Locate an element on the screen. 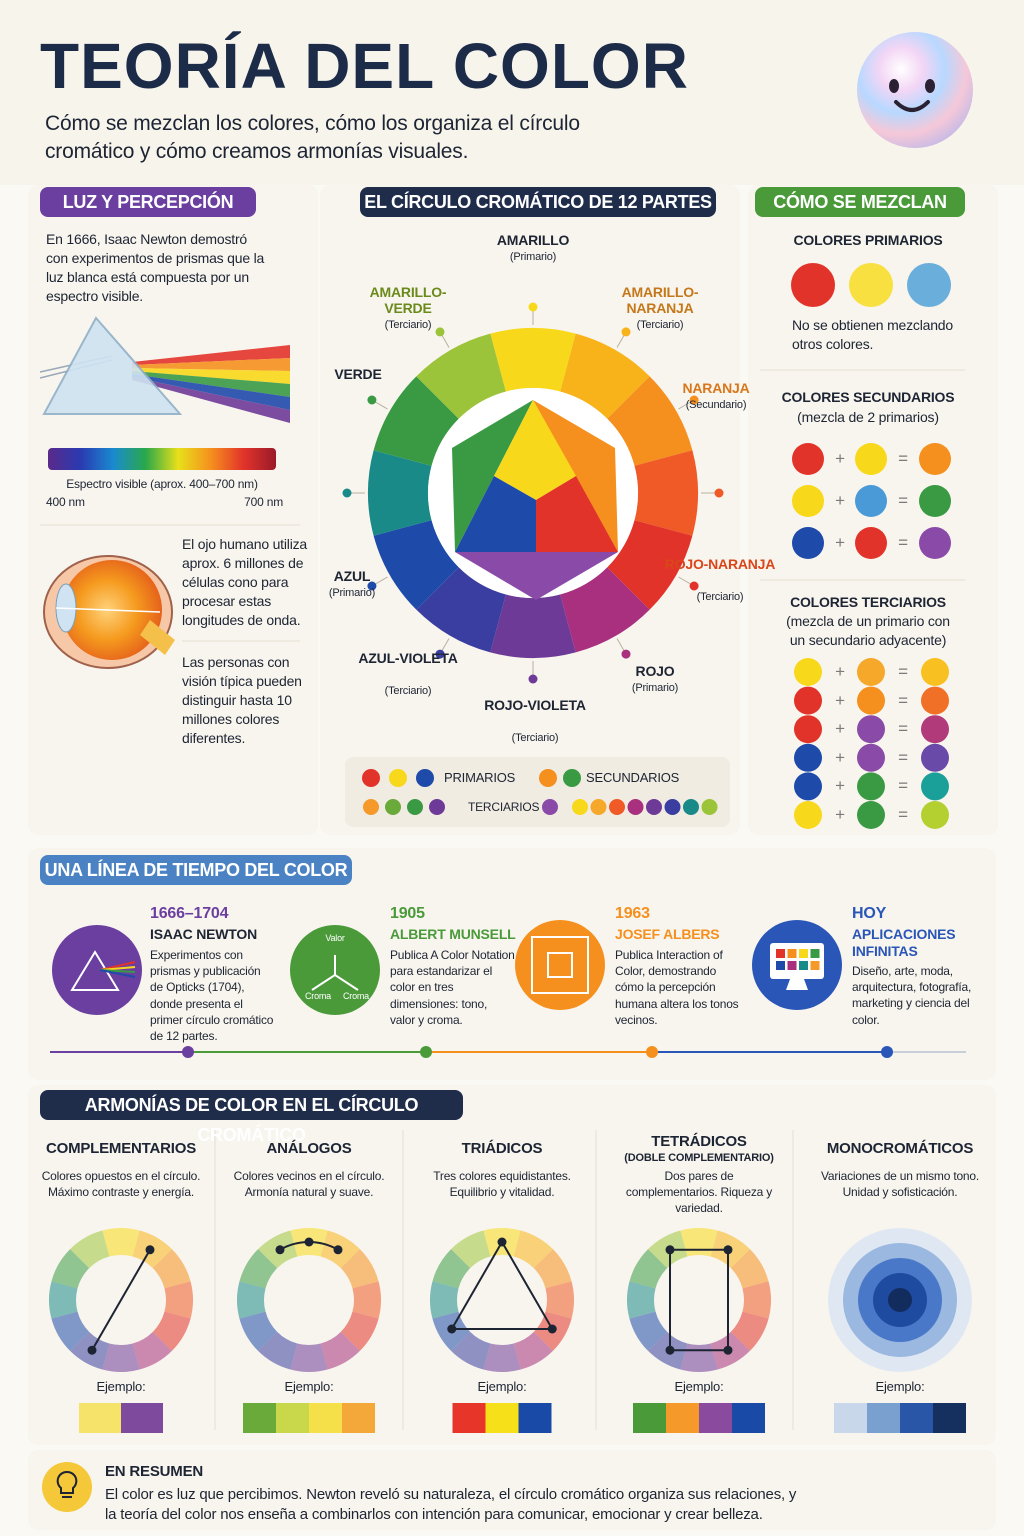 The width and height of the screenshot is (1024, 1536). mix-title: COLORES SECUNDARIOS is located at coordinates (868, 397).